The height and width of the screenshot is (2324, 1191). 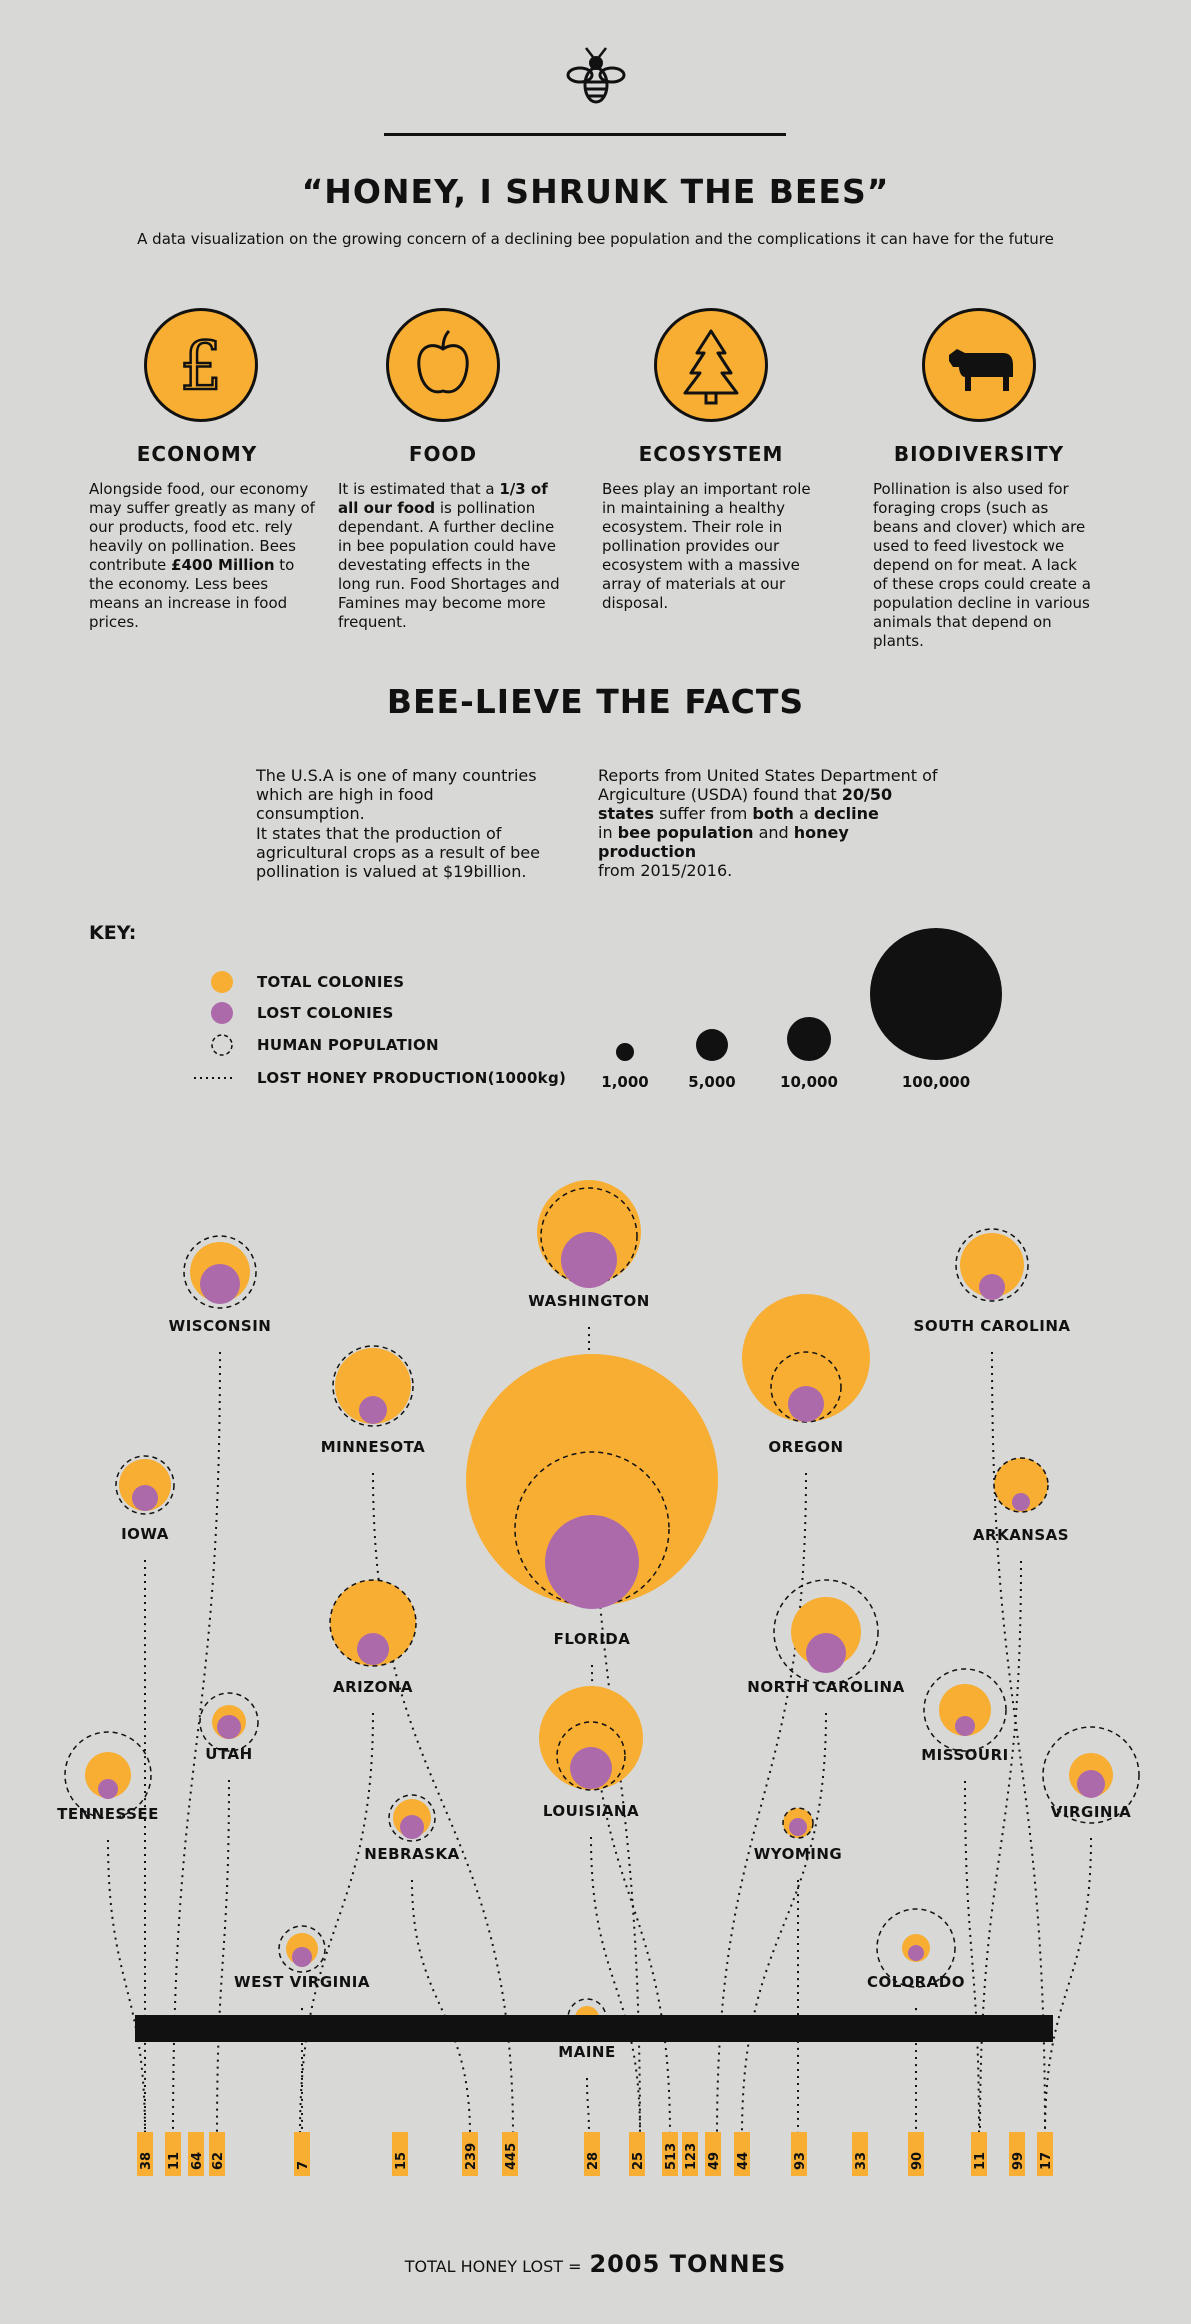 What do you see at coordinates (222, 1013) in the screenshot?
I see `key-lost-dot` at bounding box center [222, 1013].